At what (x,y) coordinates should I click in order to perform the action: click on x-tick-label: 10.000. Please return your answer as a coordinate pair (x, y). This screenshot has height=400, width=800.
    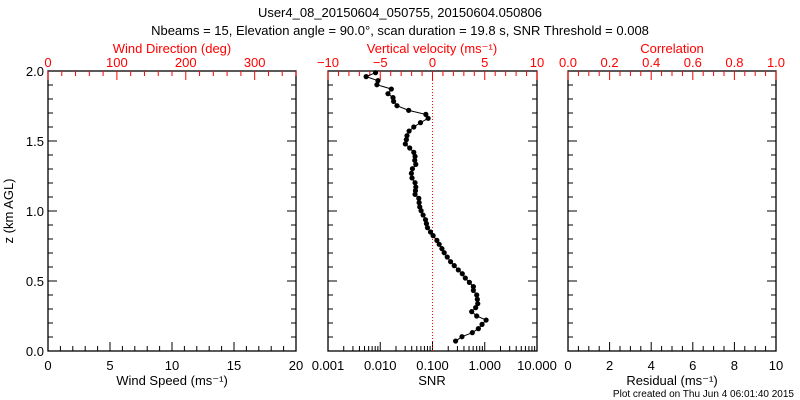
    Looking at the image, I should click on (537, 365).